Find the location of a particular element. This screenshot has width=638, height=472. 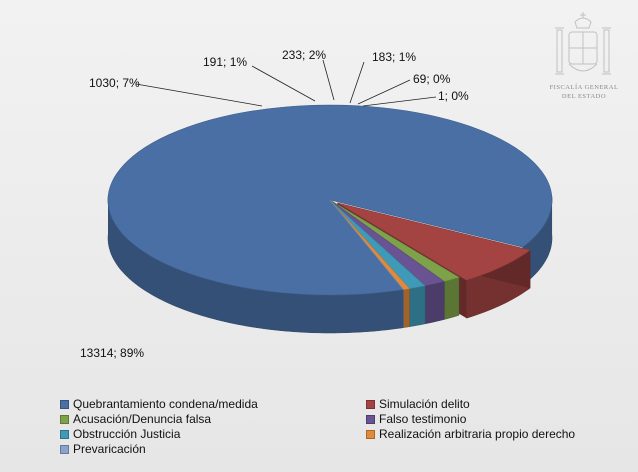

data-label-3: 191; 1% is located at coordinates (225, 62).